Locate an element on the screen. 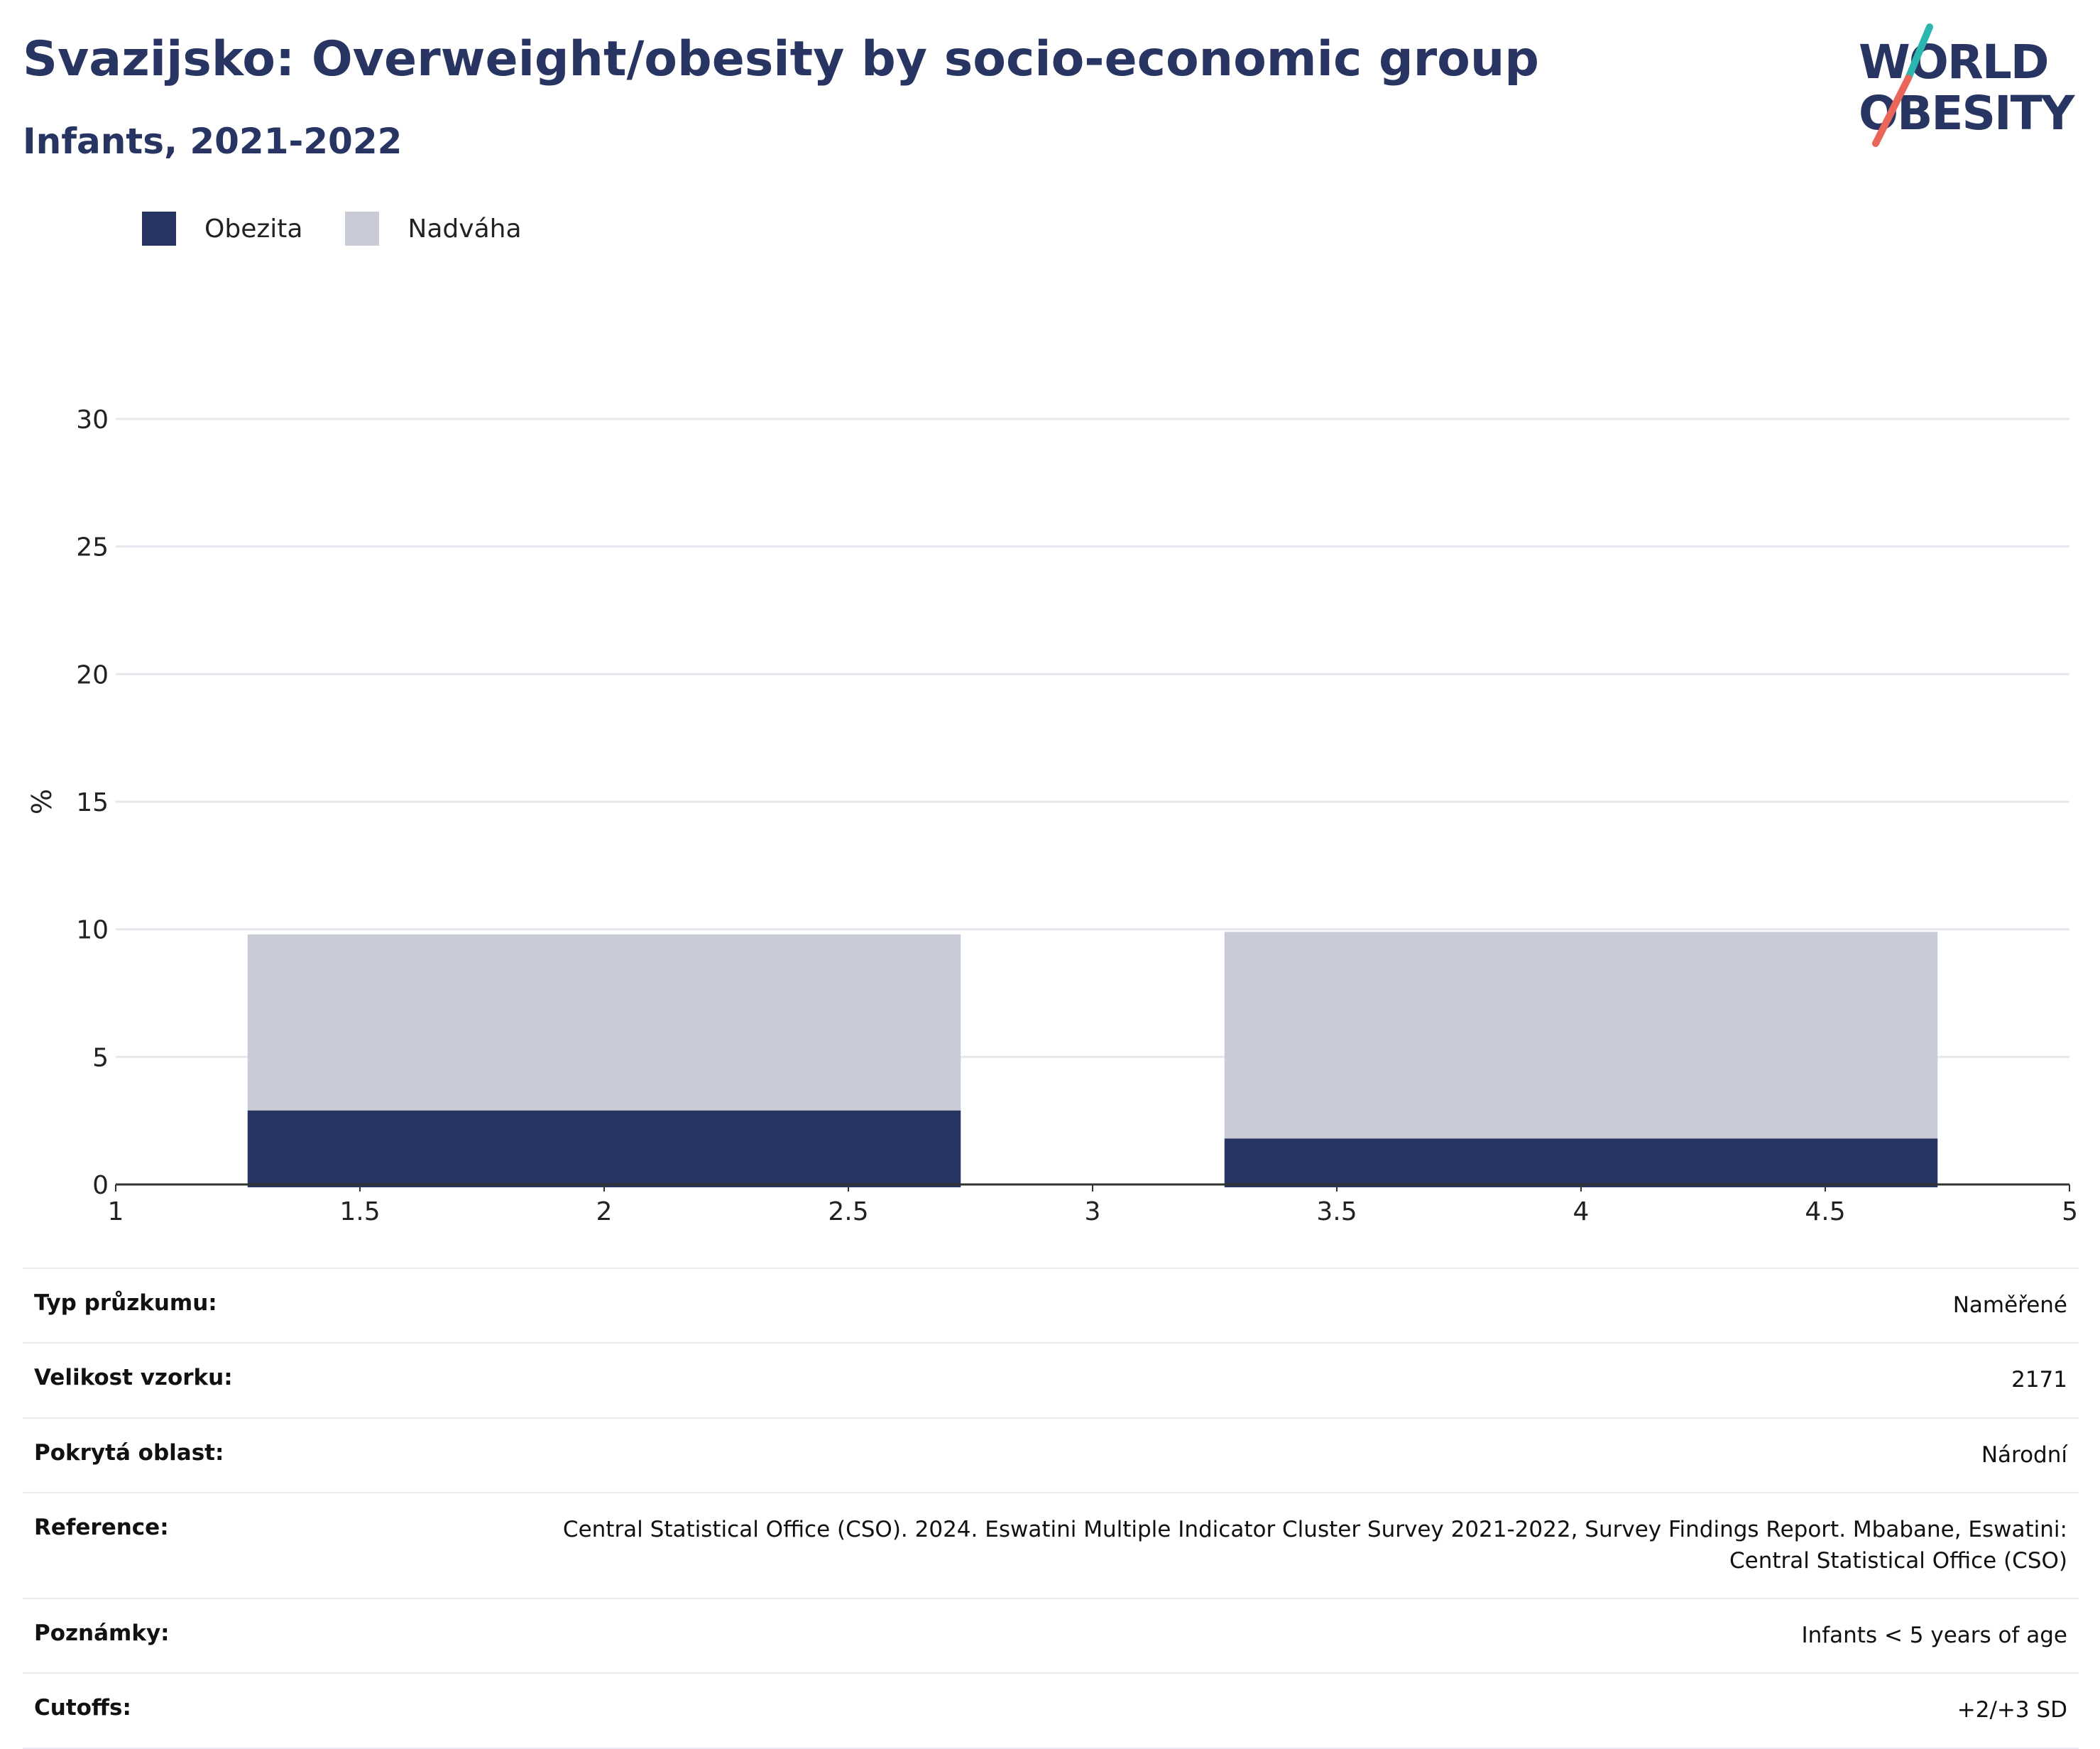 Image resolution: width=2100 pixels, height=1749 pixels. svg-text: WORLD is located at coordinates (1953, 62).